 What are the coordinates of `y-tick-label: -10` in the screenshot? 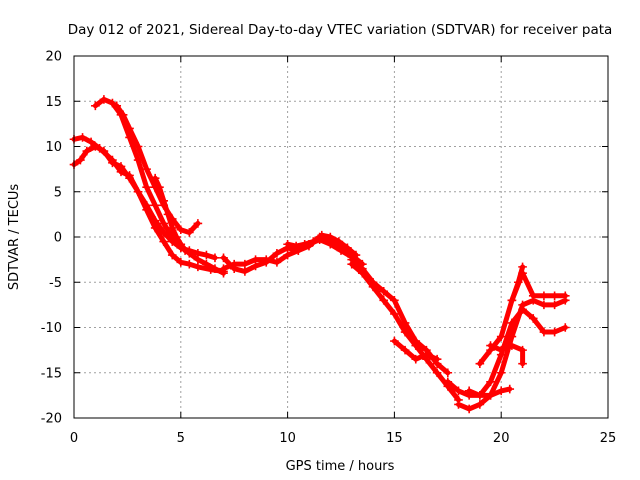 It's located at (51, 328).